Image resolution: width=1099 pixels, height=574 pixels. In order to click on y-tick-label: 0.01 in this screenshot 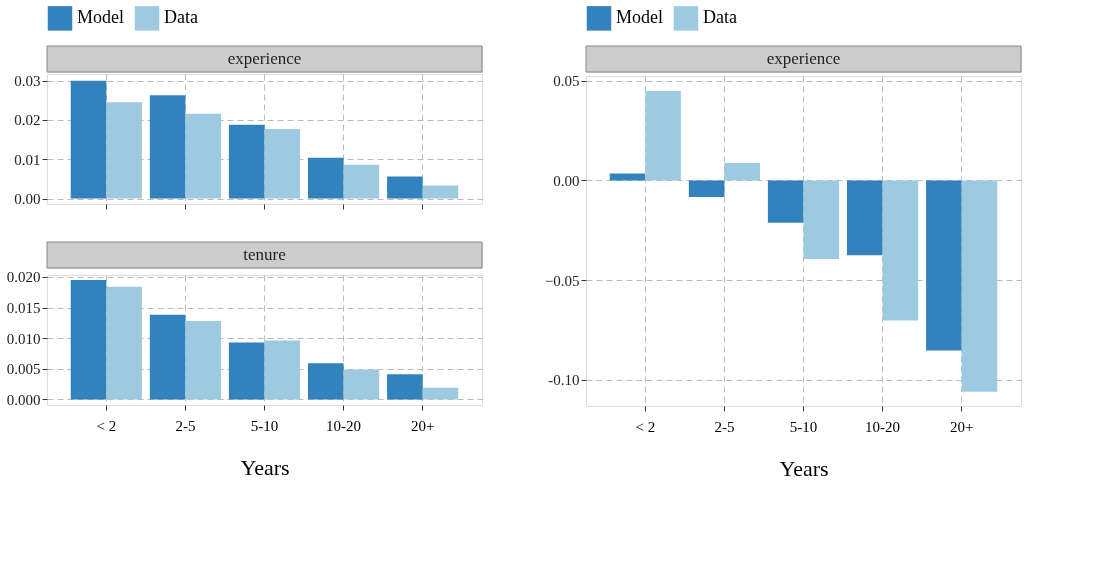, I will do `click(27, 159)`.